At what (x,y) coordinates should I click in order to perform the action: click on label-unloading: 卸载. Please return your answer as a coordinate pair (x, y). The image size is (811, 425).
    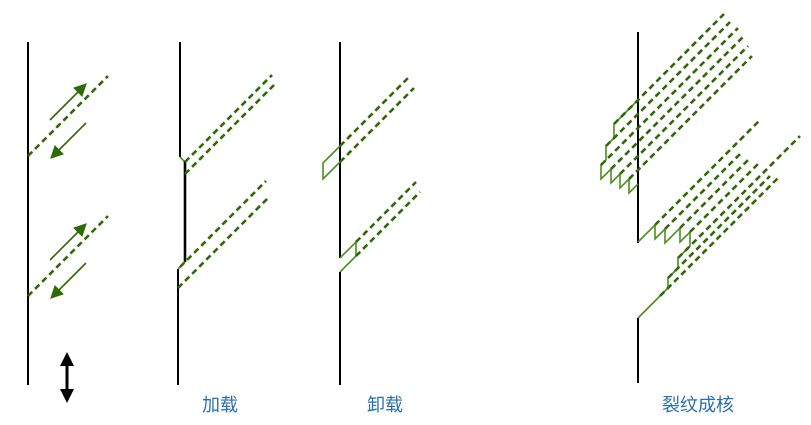
    Looking at the image, I should click on (385, 405).